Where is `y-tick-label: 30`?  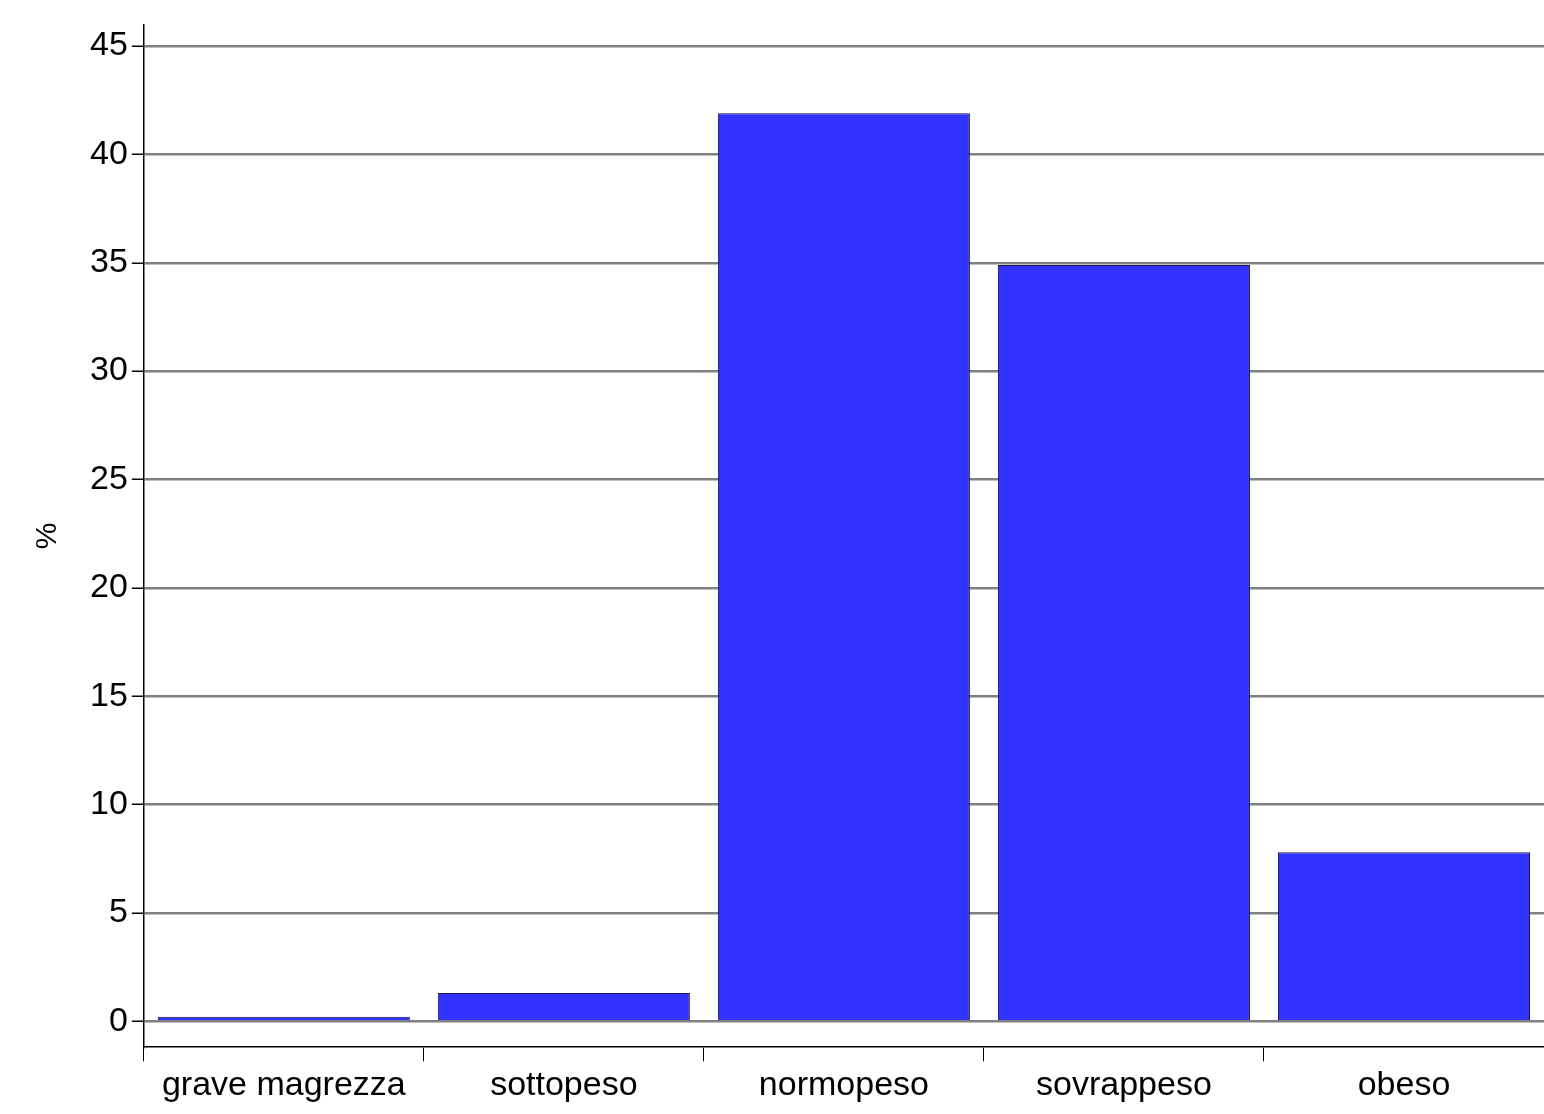
y-tick-label: 30 is located at coordinates (108, 368).